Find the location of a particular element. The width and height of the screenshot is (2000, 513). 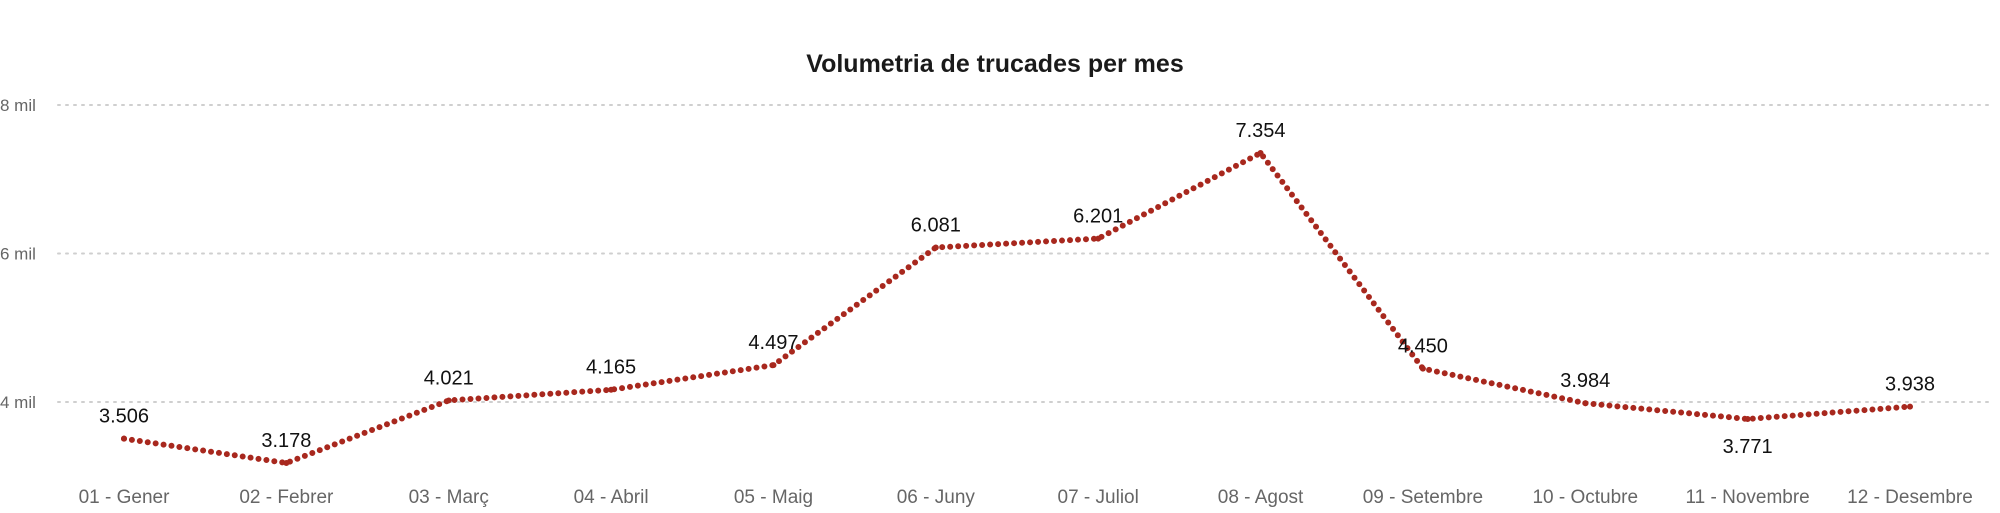

x-tick-label: 07 - Juliol is located at coordinates (1098, 497).